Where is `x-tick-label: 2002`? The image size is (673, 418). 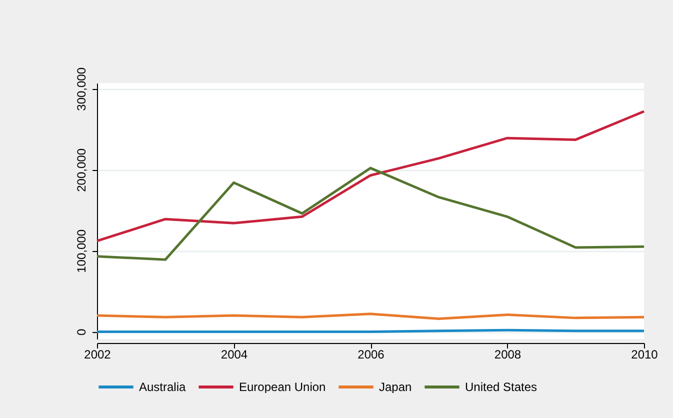 x-tick-label: 2002 is located at coordinates (98, 355).